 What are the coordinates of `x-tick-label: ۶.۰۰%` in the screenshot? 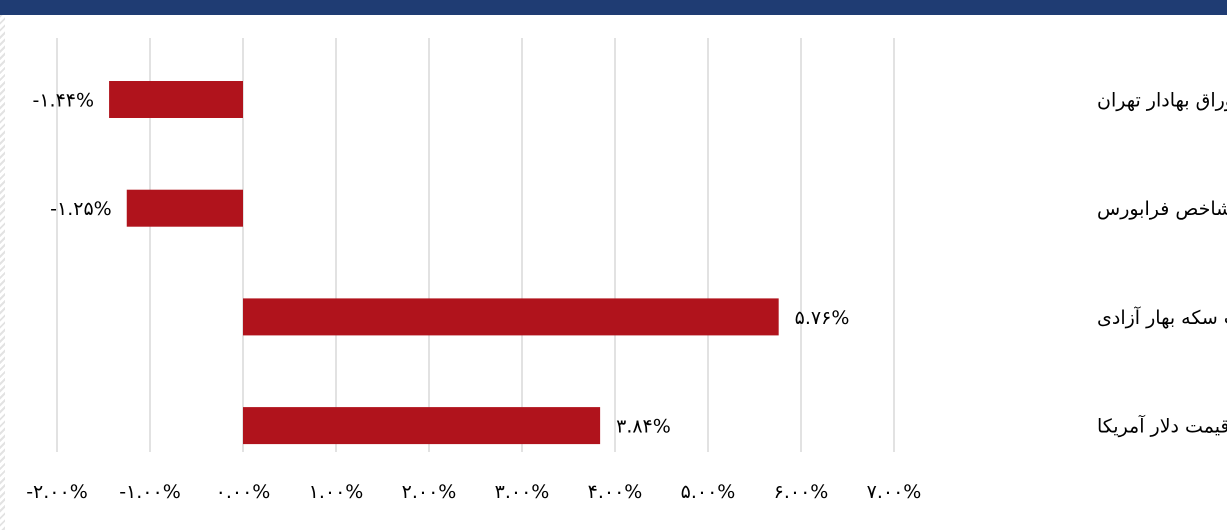 It's located at (801, 492).